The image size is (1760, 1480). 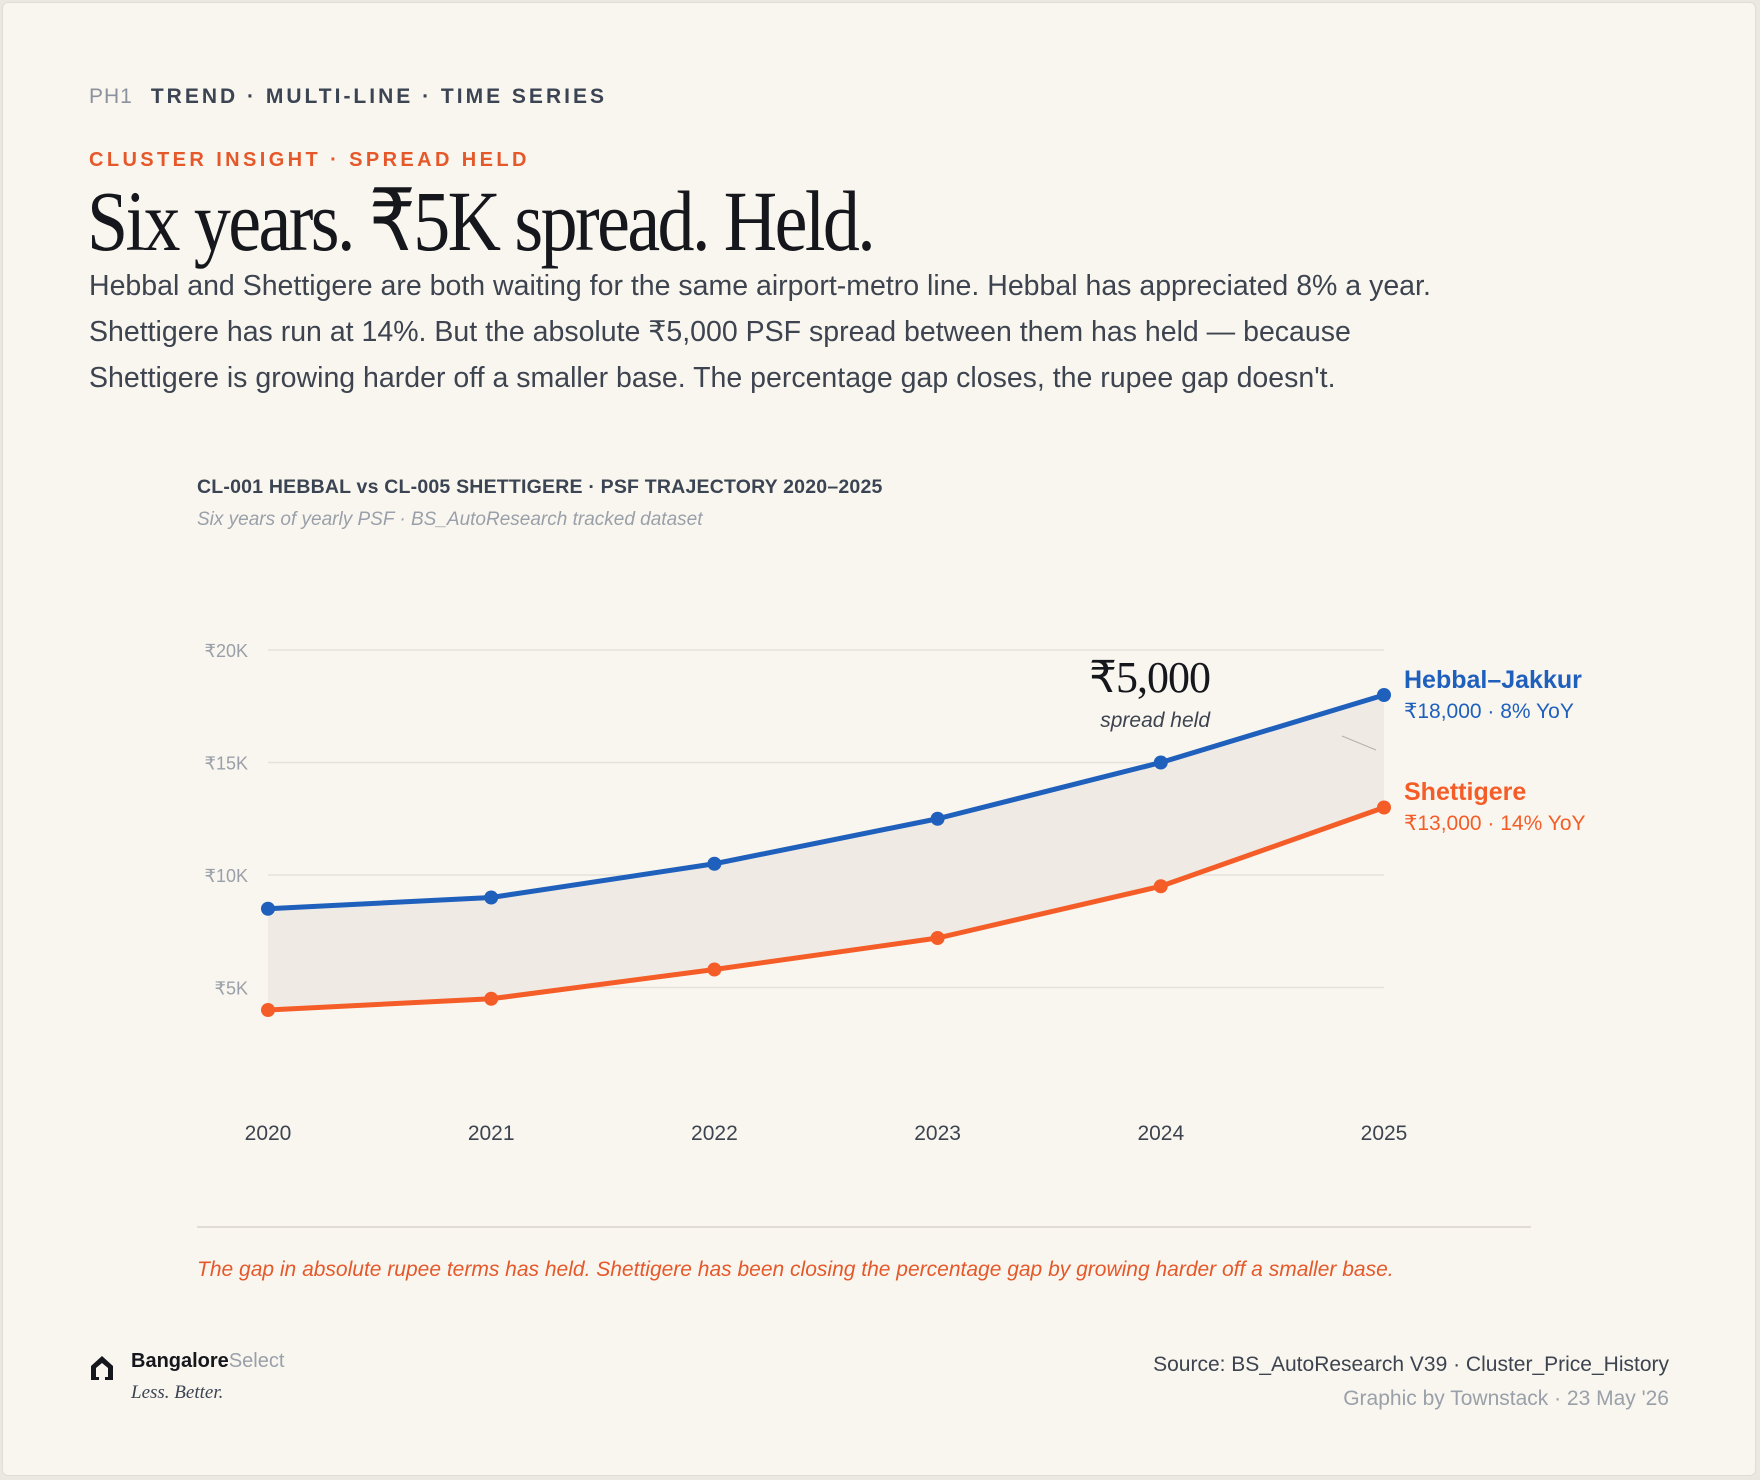 What do you see at coordinates (226, 764) in the screenshot?
I see `y-tick-label: ₹15K` at bounding box center [226, 764].